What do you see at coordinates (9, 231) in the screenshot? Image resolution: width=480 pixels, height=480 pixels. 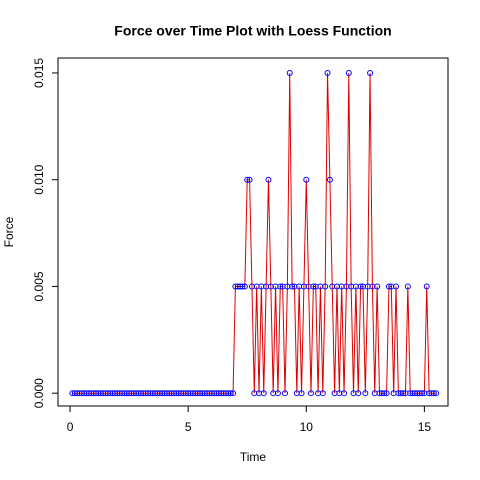 I see `y-axis-label: Force` at bounding box center [9, 231].